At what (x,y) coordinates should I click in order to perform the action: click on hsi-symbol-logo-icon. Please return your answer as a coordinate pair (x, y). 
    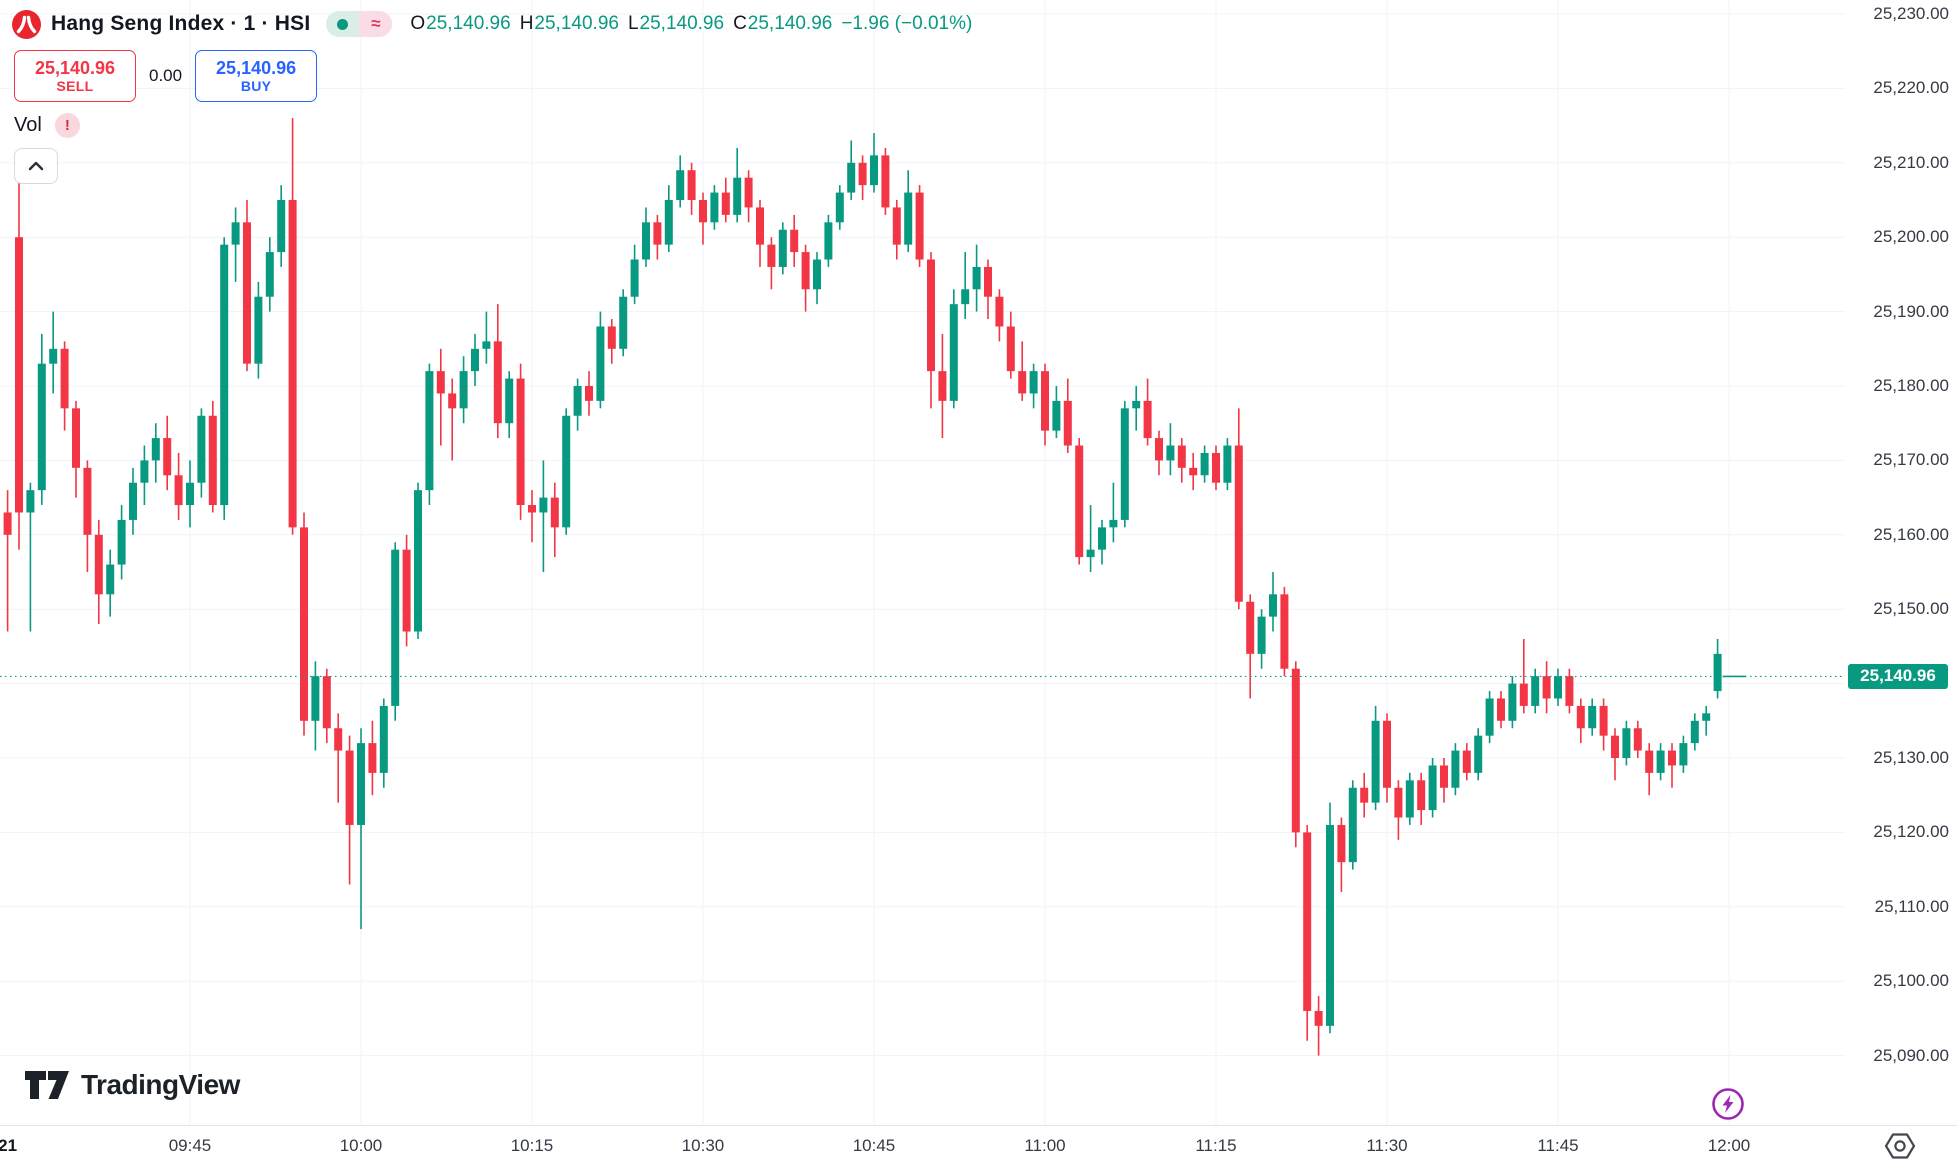
    Looking at the image, I should click on (26, 24).